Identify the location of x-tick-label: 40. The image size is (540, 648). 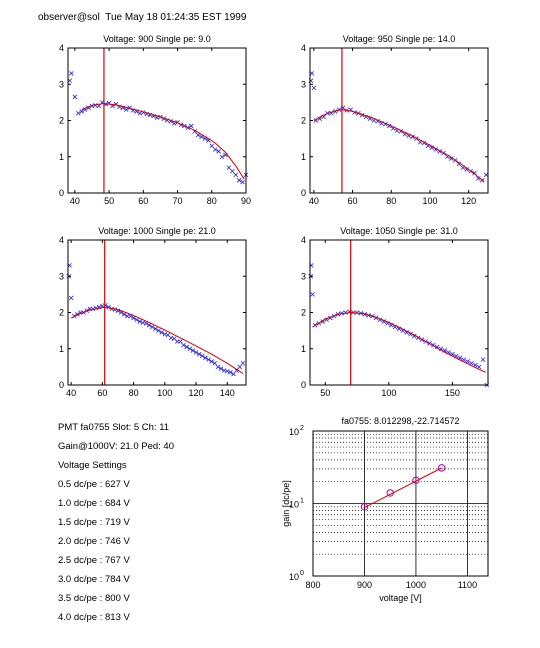
(71, 393).